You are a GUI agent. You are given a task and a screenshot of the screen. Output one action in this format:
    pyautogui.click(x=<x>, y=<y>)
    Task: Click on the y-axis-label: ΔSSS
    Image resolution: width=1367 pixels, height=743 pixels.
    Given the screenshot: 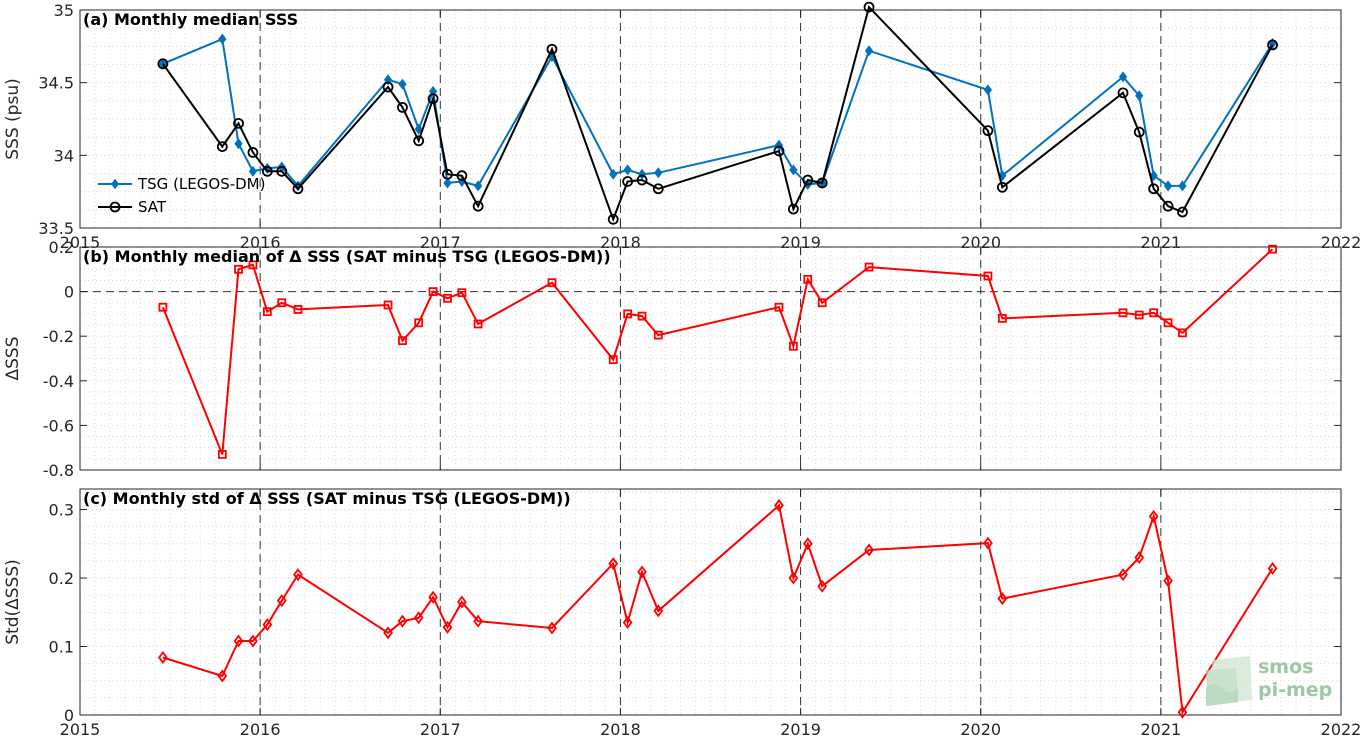 What is the action you would take?
    pyautogui.click(x=13, y=358)
    